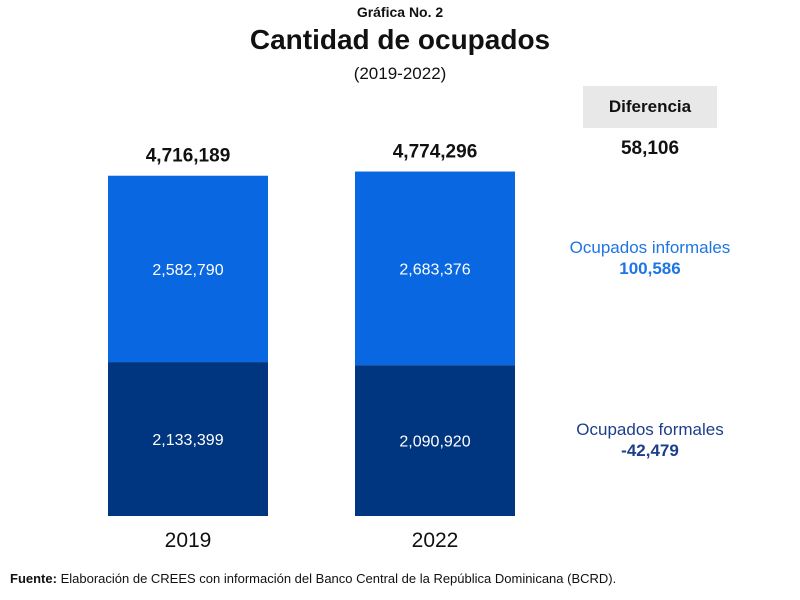 The image size is (800, 600). I want to click on difference-header: Diferencia, so click(650, 107).